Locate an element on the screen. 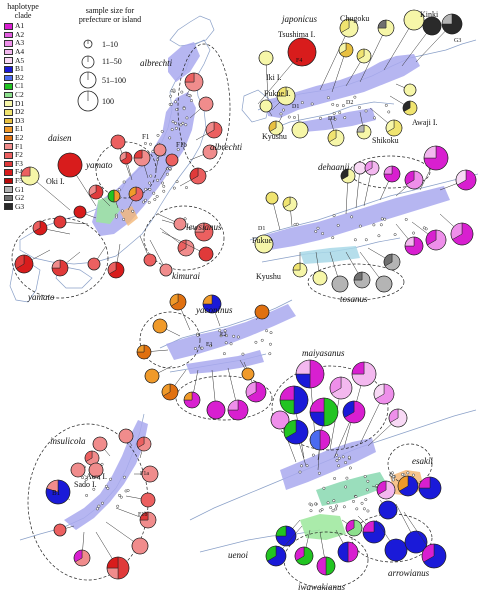 The height and width of the screenshot is (599, 480). haplotype-label-f1a: F1a is located at coordinates (144, 474).